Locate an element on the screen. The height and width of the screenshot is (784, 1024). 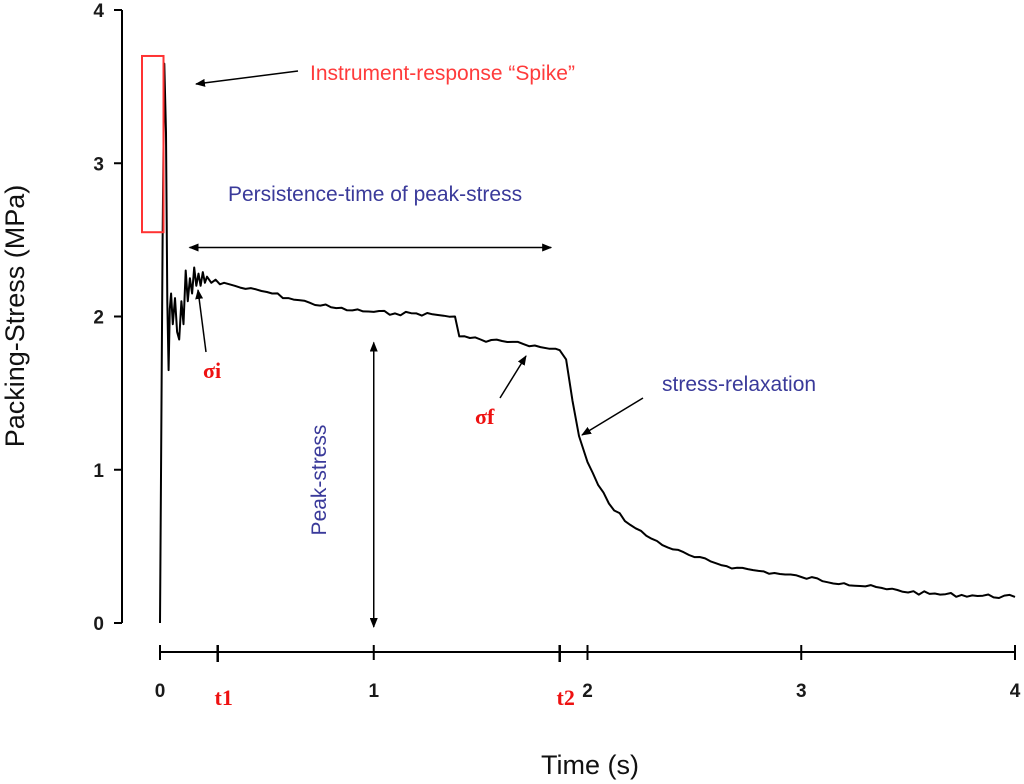
y-tick-label: 1 is located at coordinates (98, 471).